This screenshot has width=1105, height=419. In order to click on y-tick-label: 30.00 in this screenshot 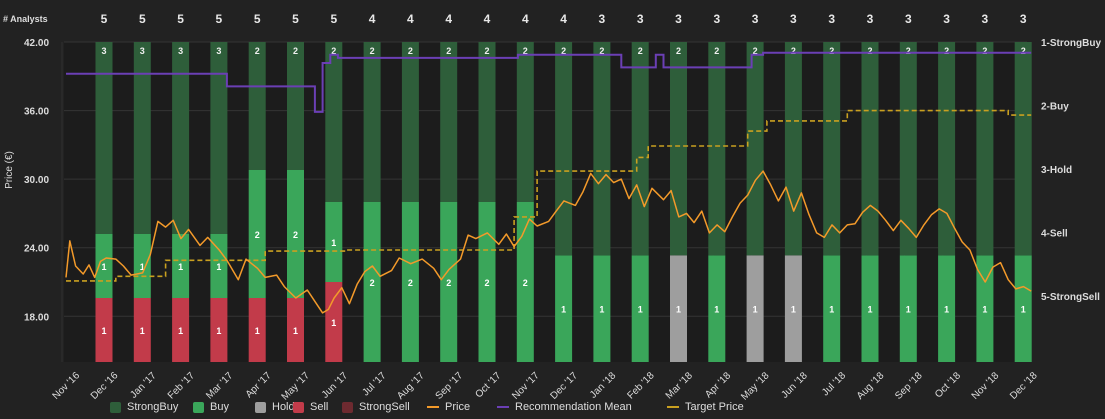, I will do `click(36, 180)`.